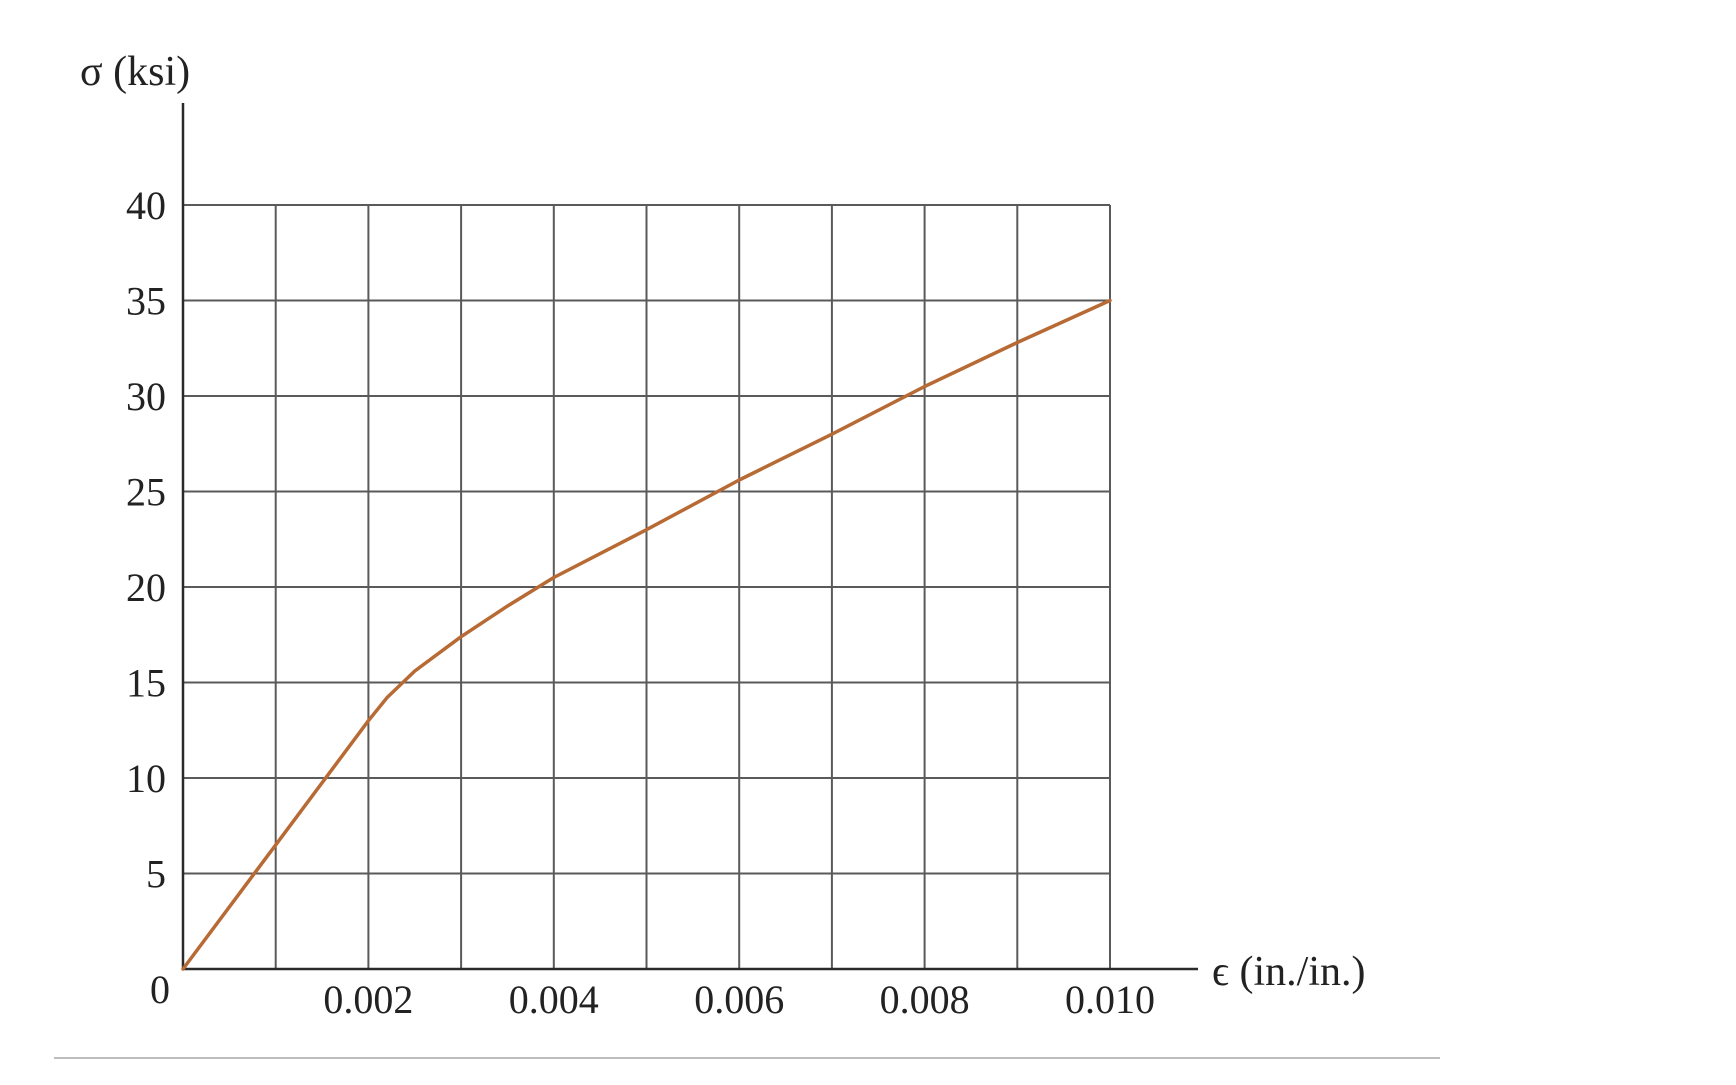 Image resolution: width=1736 pixels, height=1085 pixels. What do you see at coordinates (135, 72) in the screenshot?
I see `y-axis-label: σ (ksi)` at bounding box center [135, 72].